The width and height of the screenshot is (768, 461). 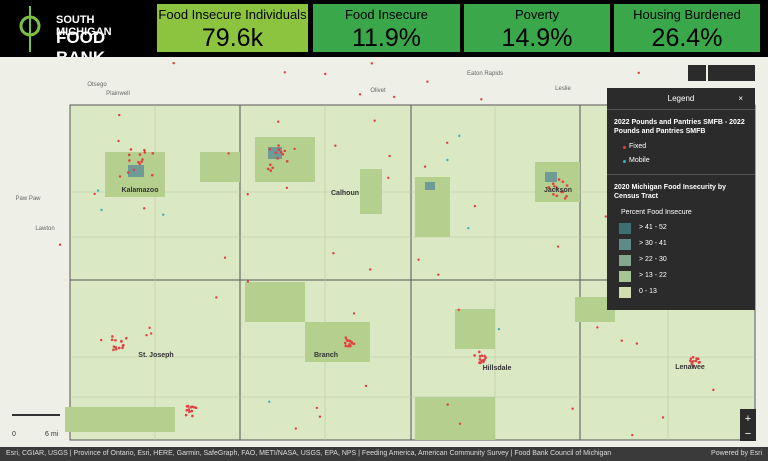 I want to click on map-tools: +−, so click(x=722, y=253).